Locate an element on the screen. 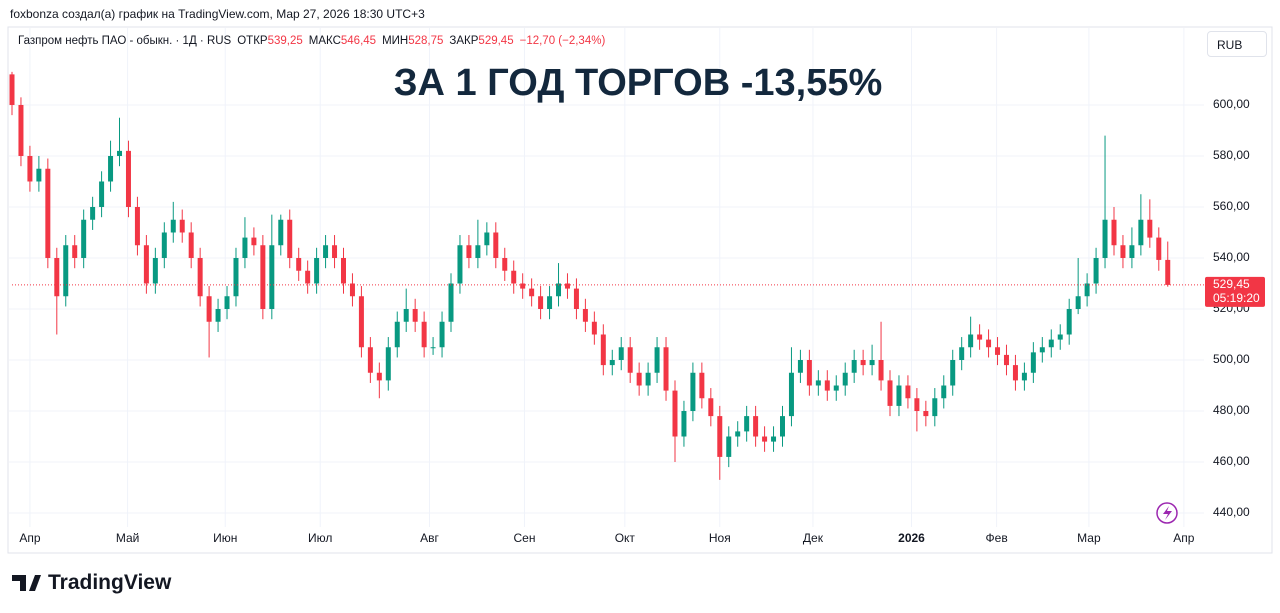 The width and height of the screenshot is (1280, 613). symbol: Газпром нефть ПАО - обыкн. · 1Д · RUS is located at coordinates (125, 41).